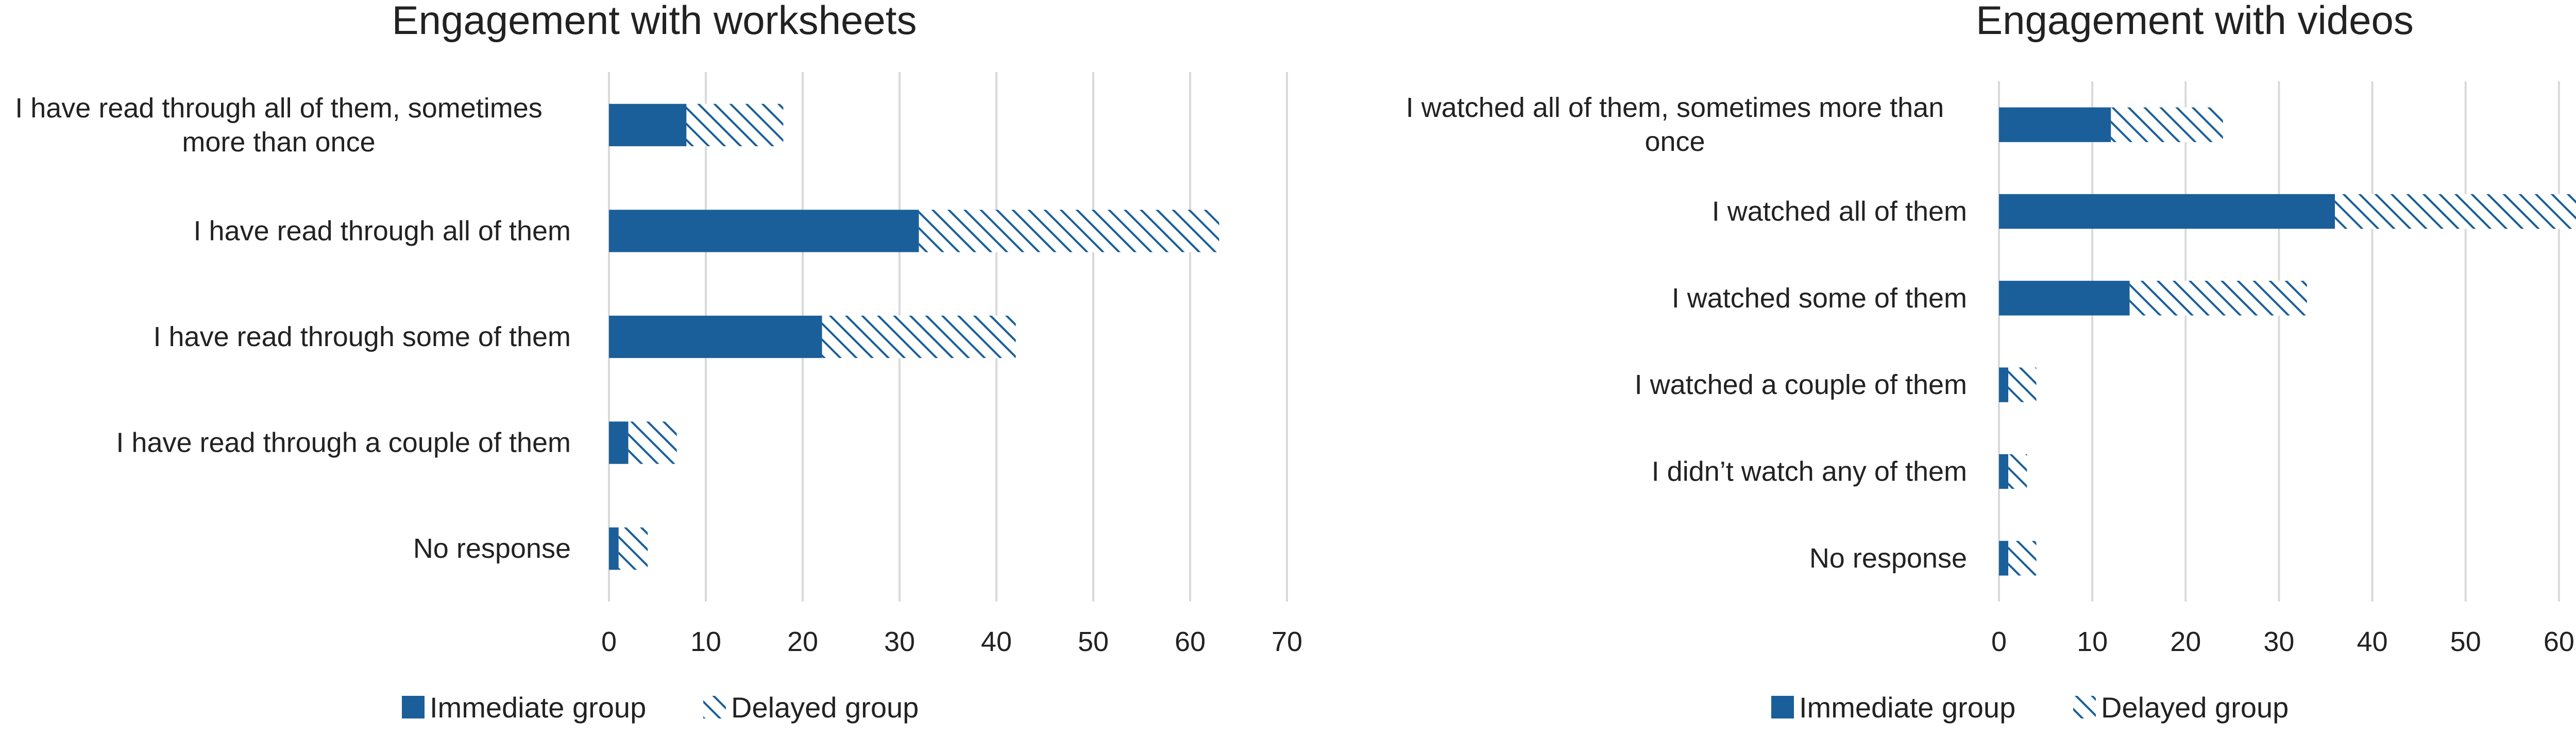  What do you see at coordinates (2195, 21) in the screenshot?
I see `chart-title: Engagement with videos` at bounding box center [2195, 21].